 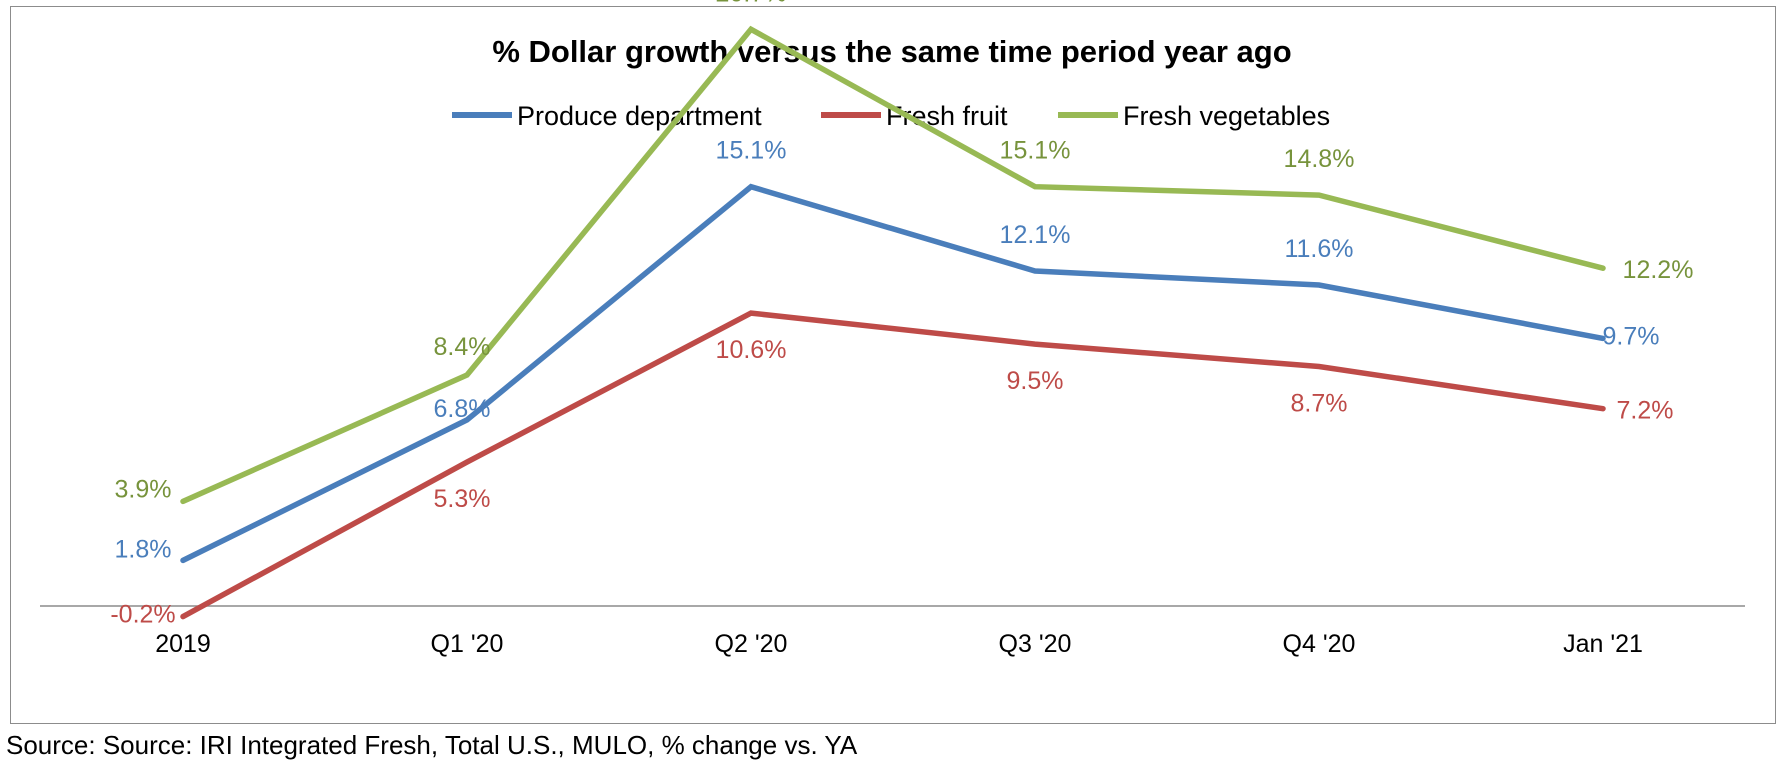 I want to click on x-tick-label: Q2 '20, so click(x=751, y=644).